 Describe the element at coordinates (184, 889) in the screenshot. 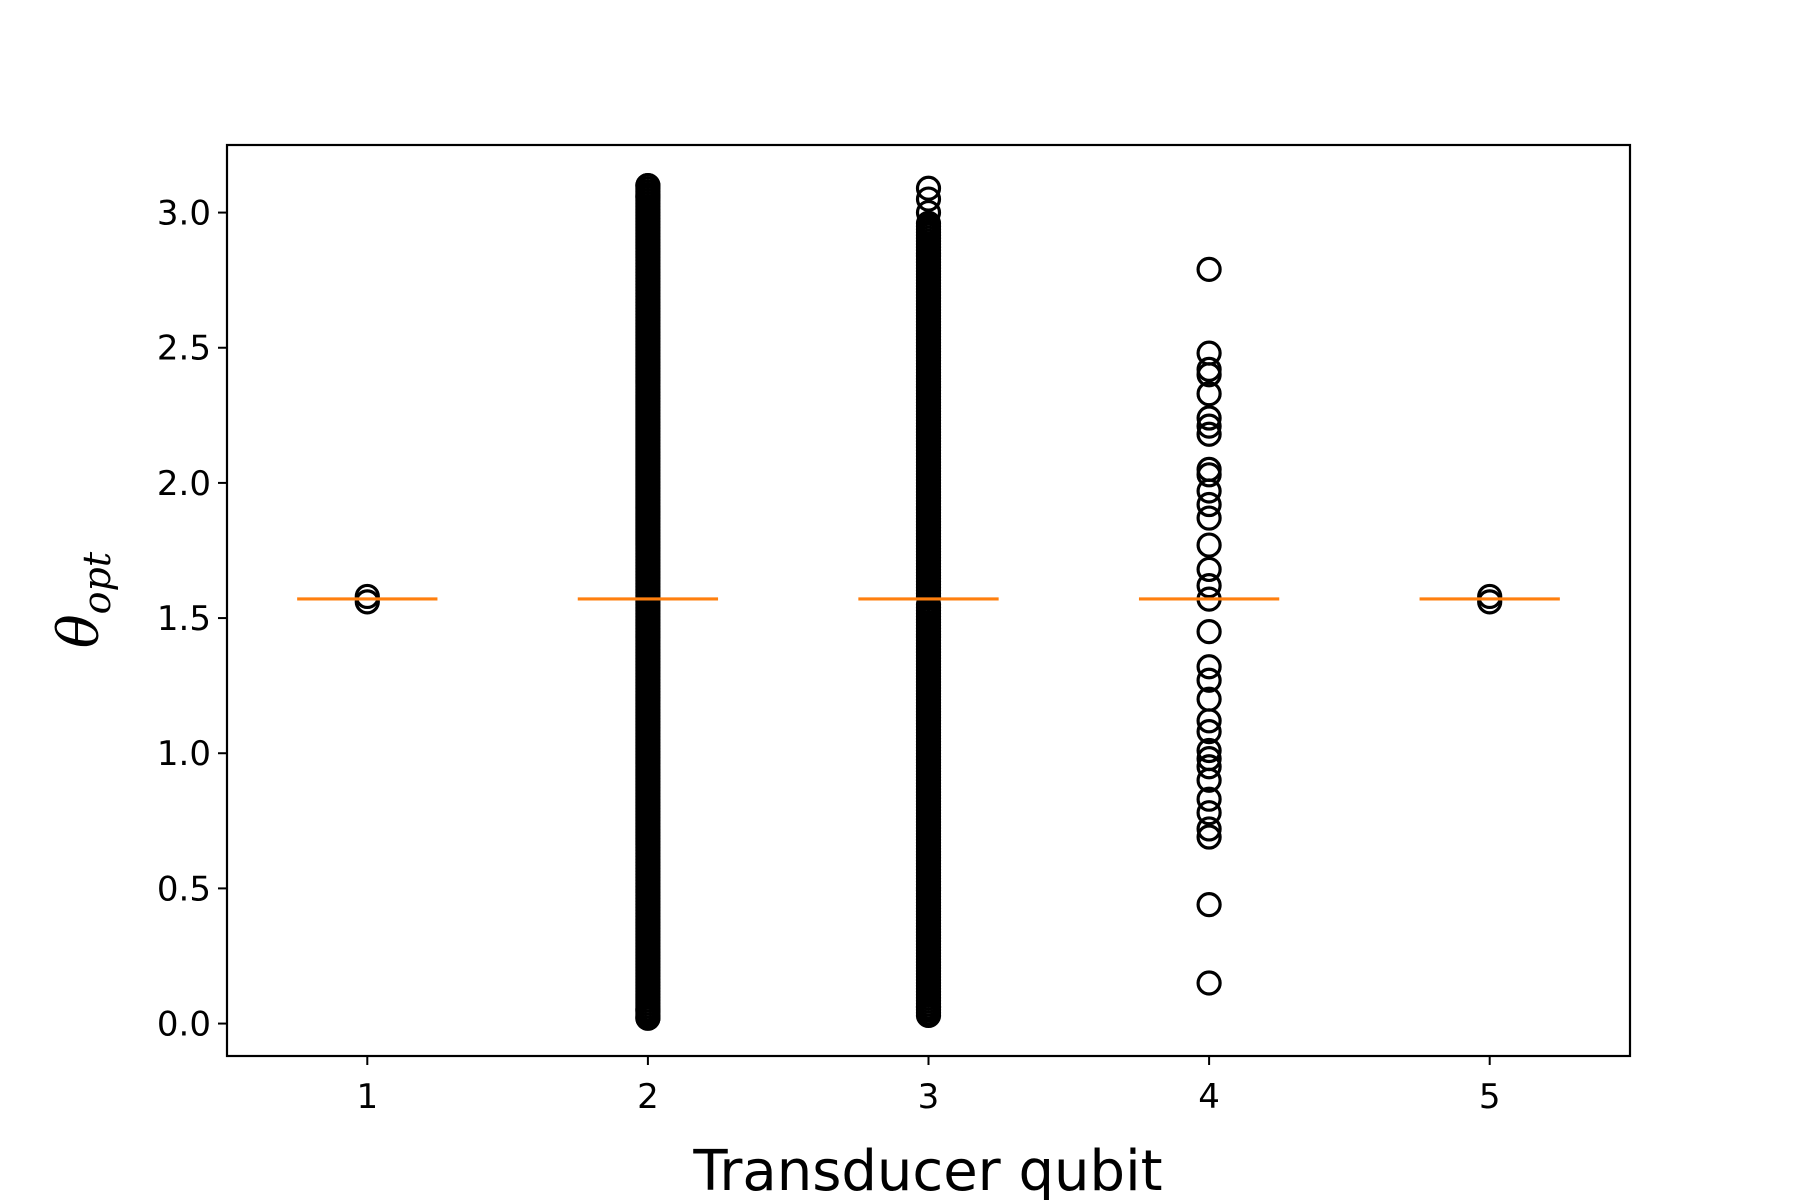

I see `y-tick-label: 0.5` at that location.